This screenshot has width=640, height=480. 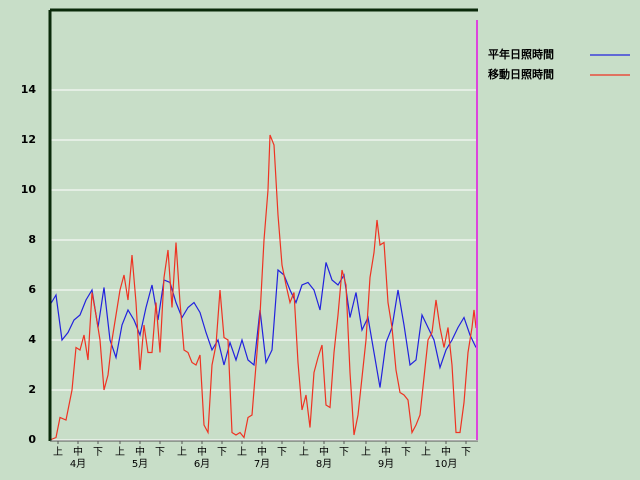 I want to click on legend-label: 平年日照時間, so click(x=521, y=54).